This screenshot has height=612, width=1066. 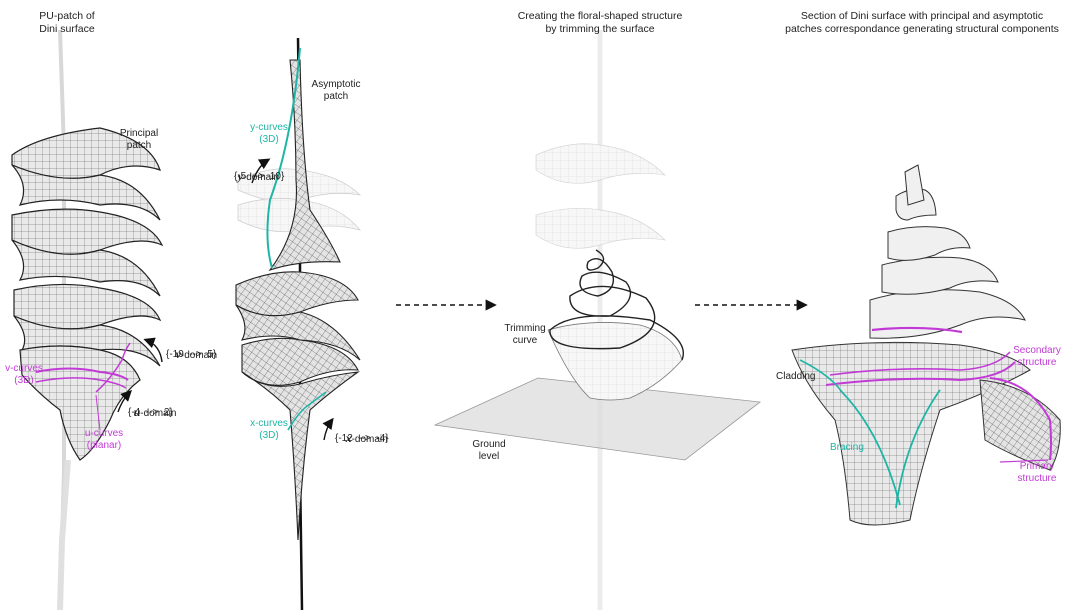 I want to click on x-domain-range: {-12 --> -4}, so click(x=362, y=438).